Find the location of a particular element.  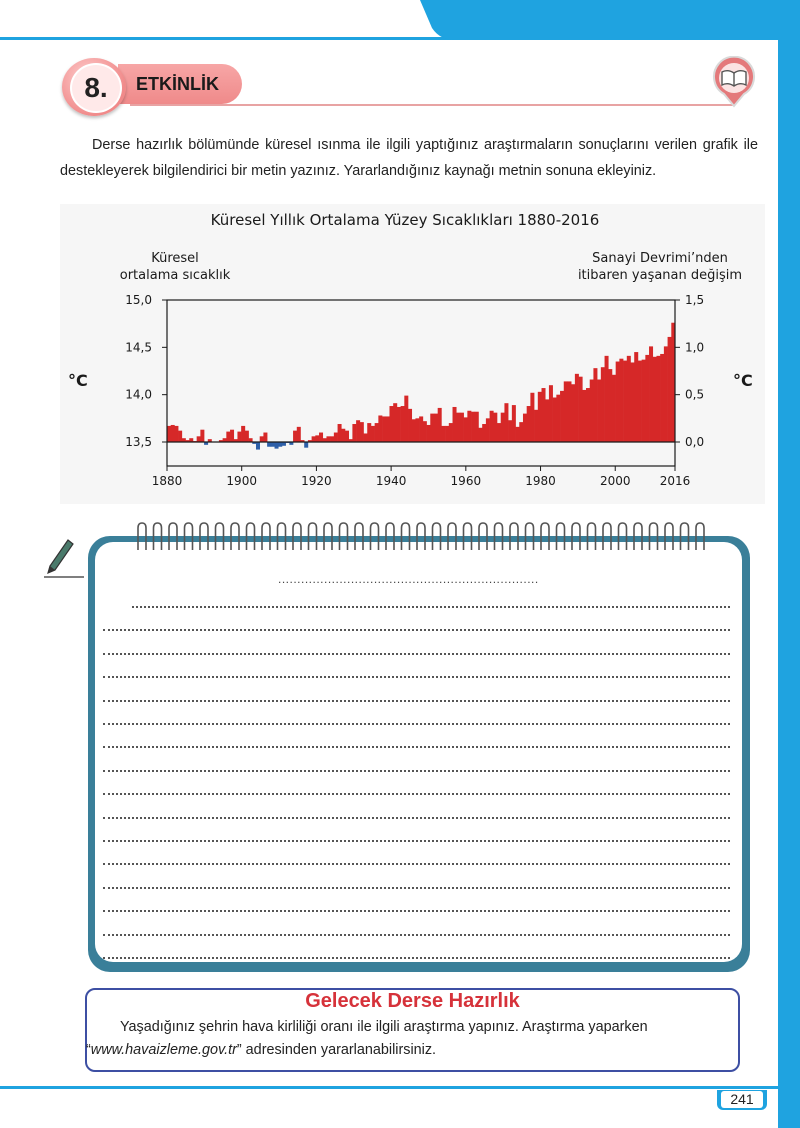

bar-1927 is located at coordinates (343, 435).